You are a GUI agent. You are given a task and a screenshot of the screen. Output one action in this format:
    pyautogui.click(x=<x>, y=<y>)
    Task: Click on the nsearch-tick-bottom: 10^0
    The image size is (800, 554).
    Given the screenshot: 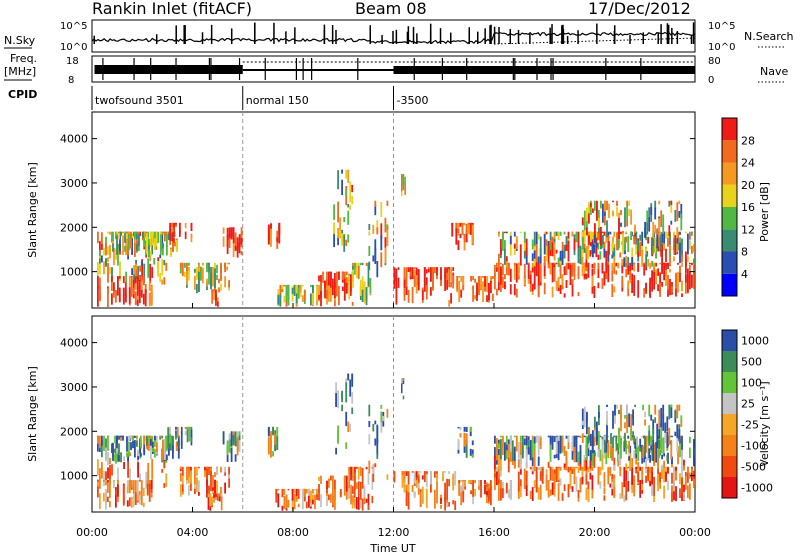 What is the action you would take?
    pyautogui.click(x=721, y=47)
    